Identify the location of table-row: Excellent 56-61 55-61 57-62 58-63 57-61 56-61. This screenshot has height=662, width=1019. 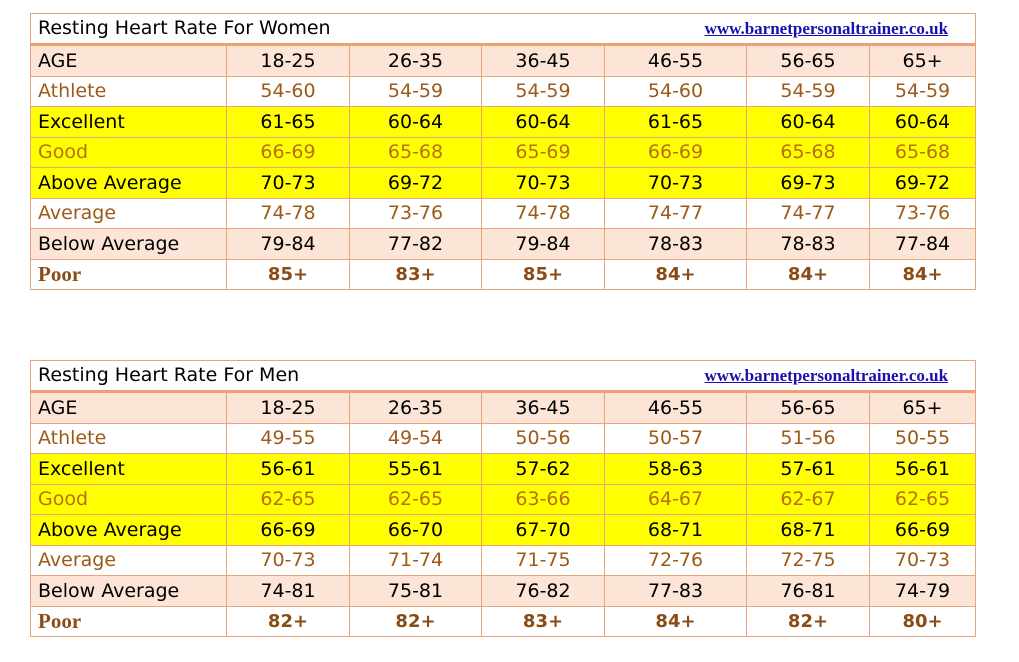
(503, 469).